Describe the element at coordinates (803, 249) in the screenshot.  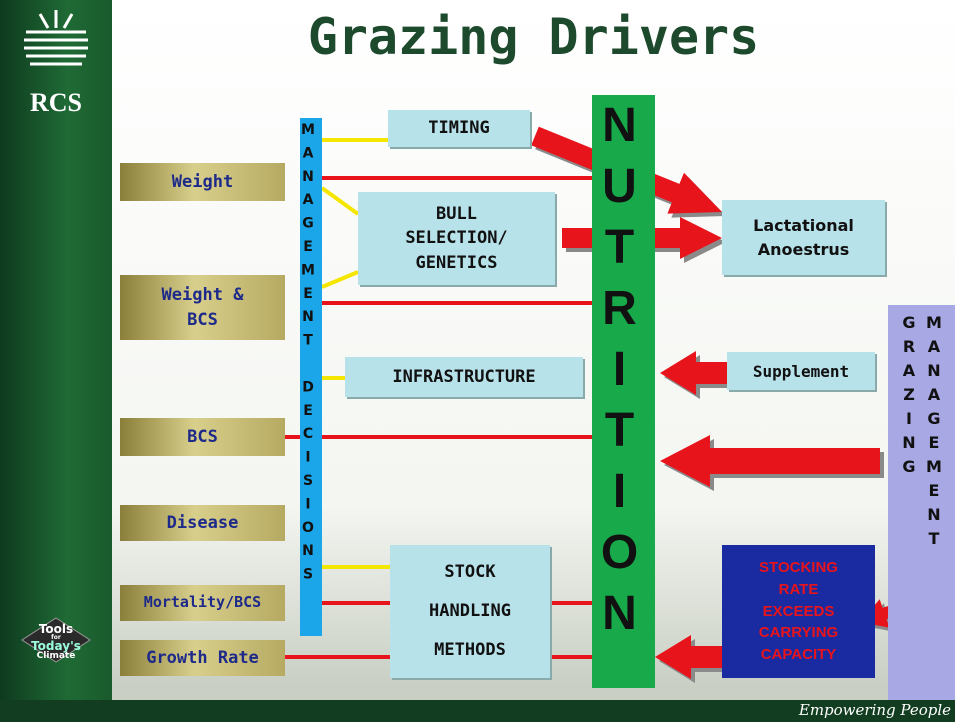
I see `lactational-box-line: Anoestrus` at that location.